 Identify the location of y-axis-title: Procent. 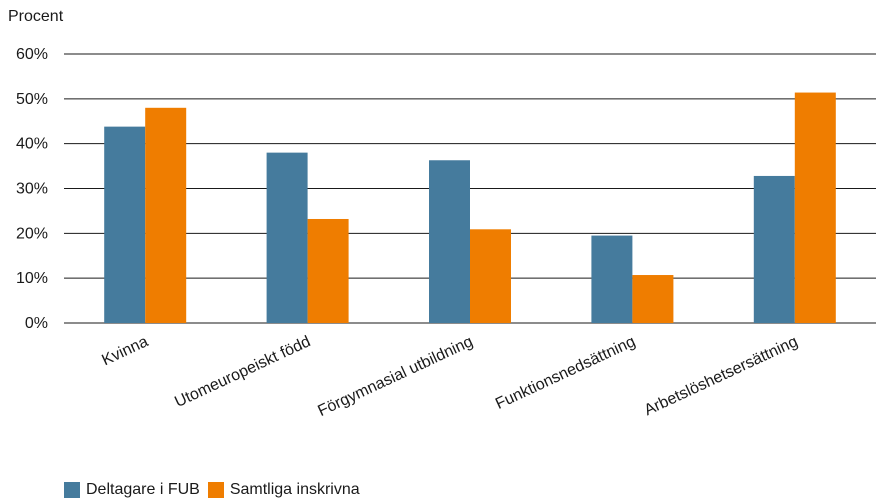
(36, 16).